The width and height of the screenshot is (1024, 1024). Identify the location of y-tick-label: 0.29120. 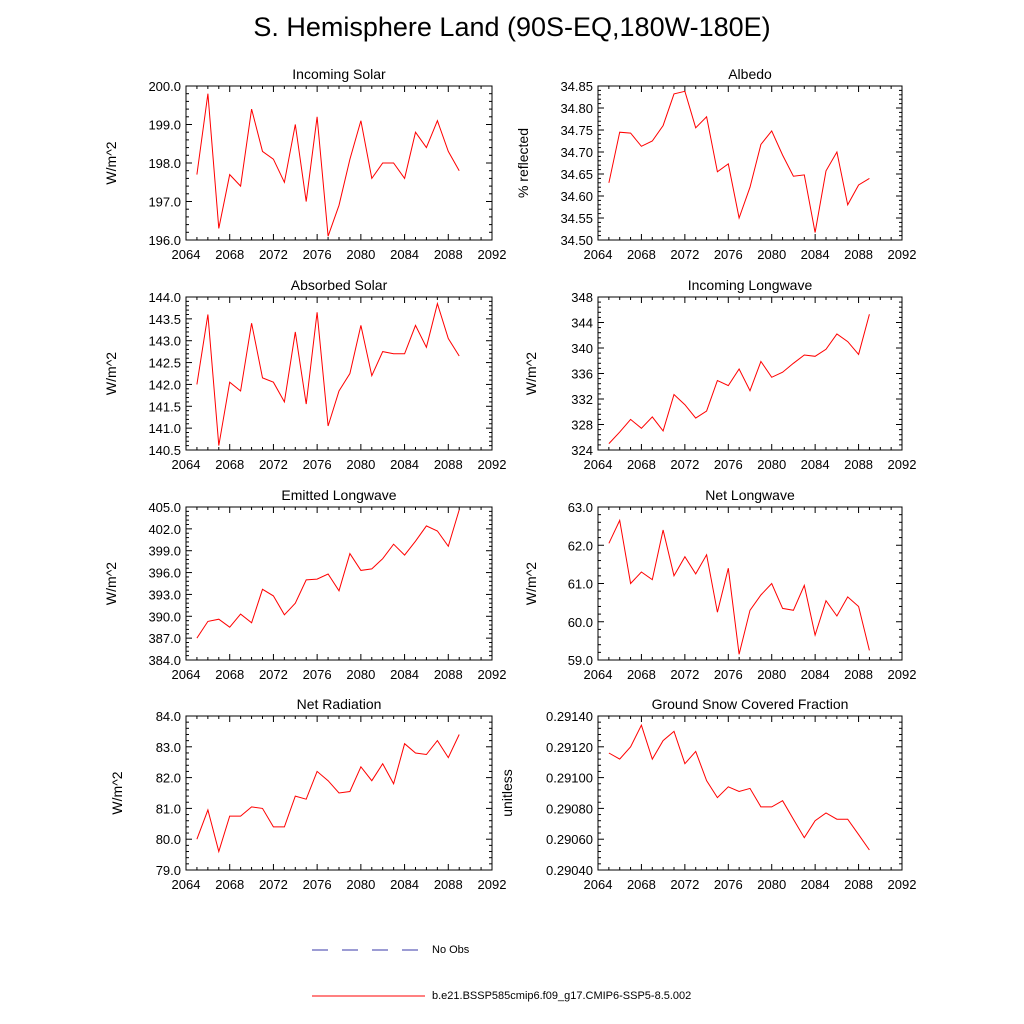
(569, 747).